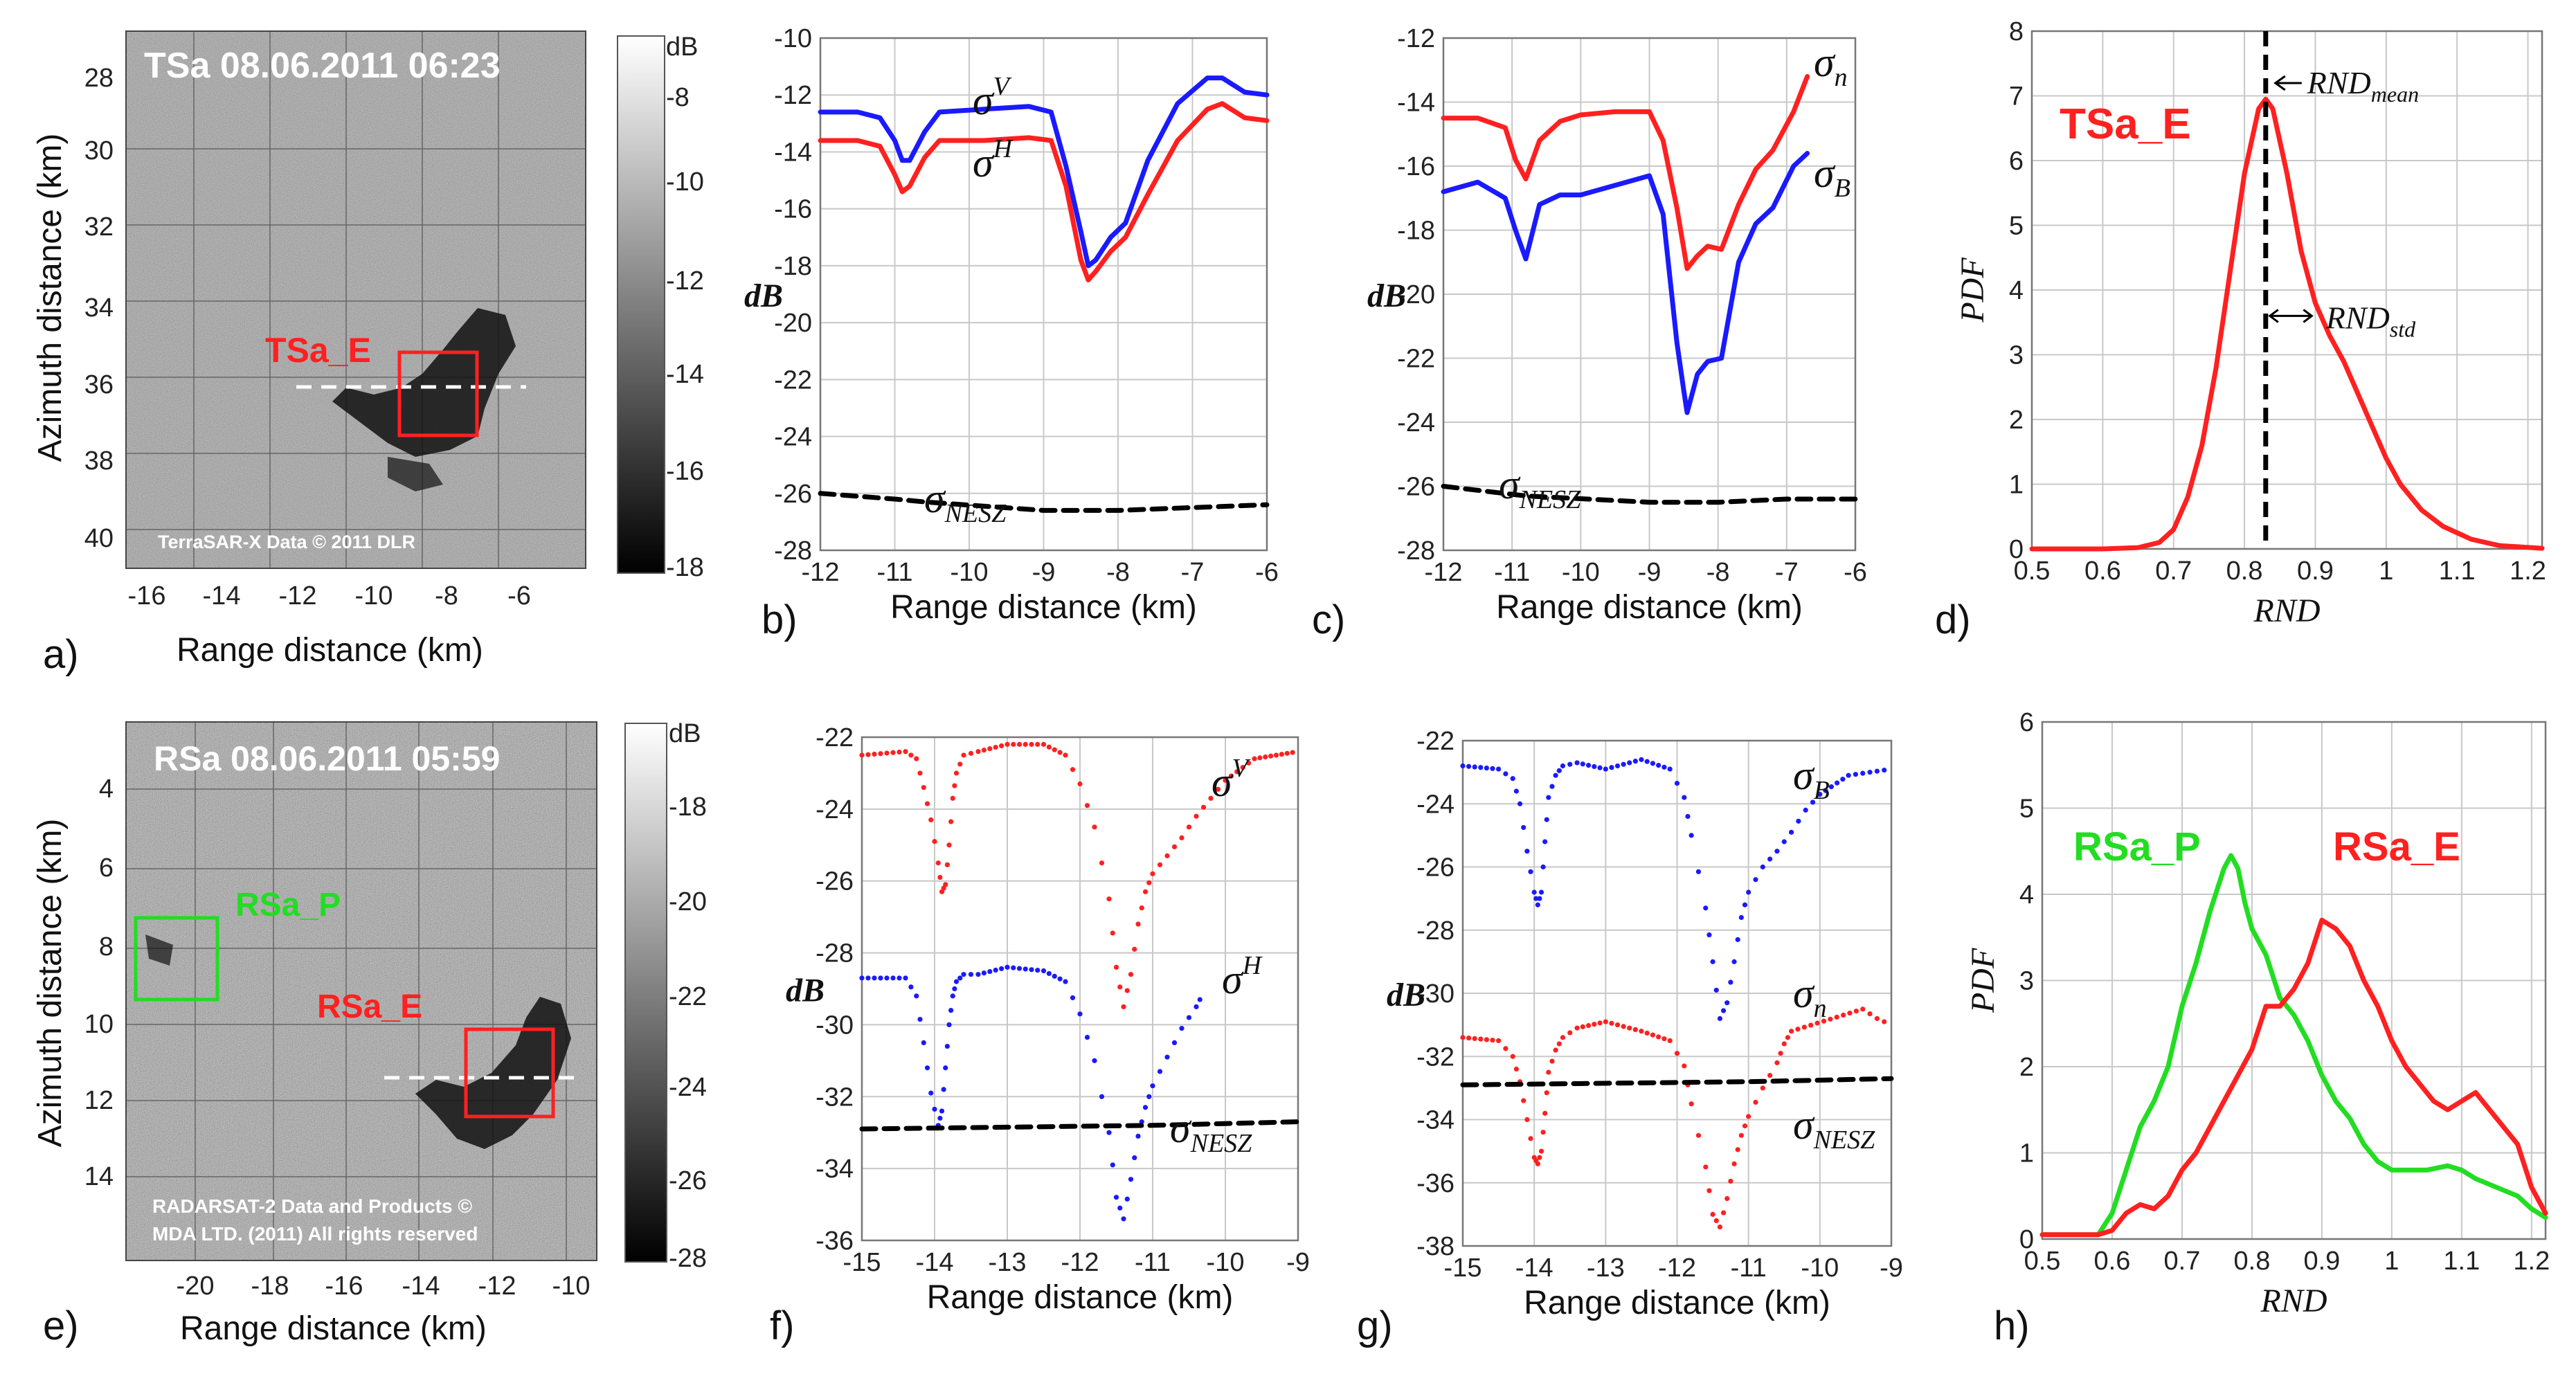 The height and width of the screenshot is (1383, 2576). I want to click on ann-sub: mean, so click(2395, 95).